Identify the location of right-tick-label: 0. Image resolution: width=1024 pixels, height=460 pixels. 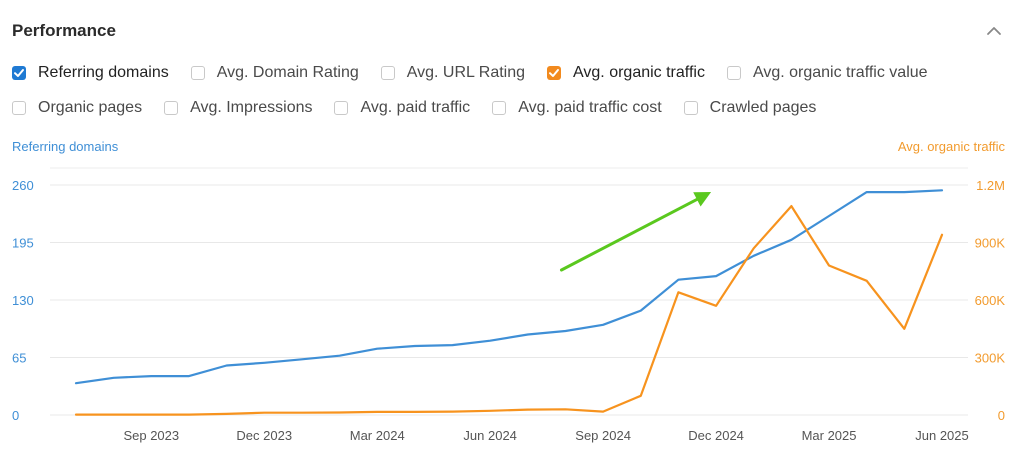
(1001, 415).